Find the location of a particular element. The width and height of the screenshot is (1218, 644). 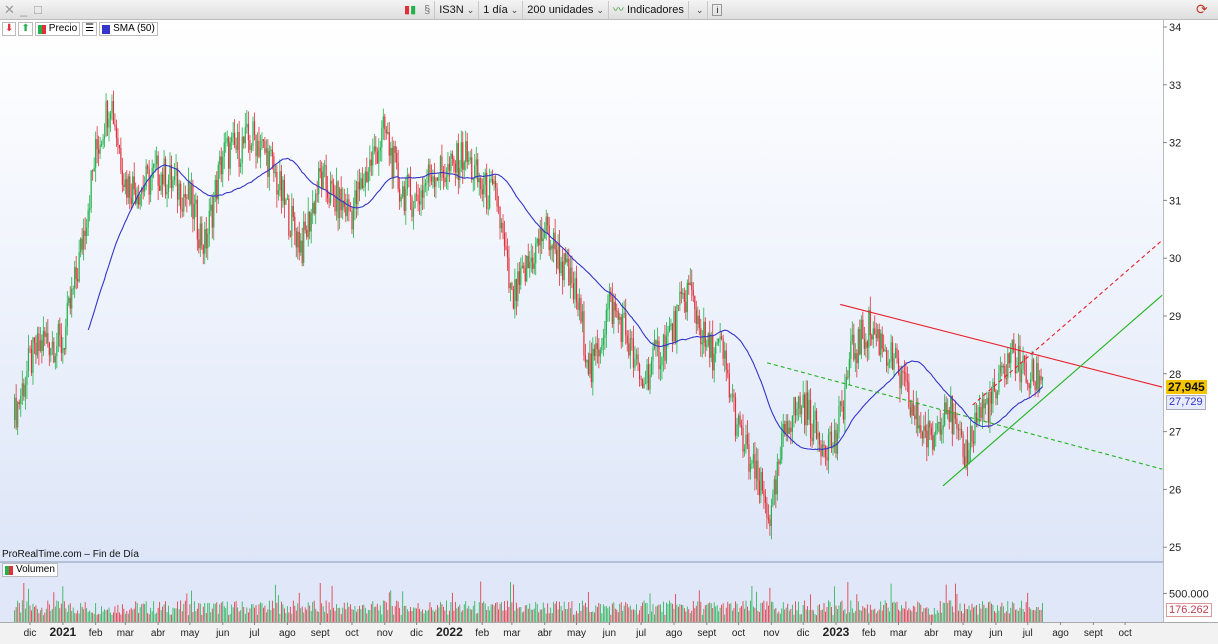

link-icon: § is located at coordinates (427, 10).